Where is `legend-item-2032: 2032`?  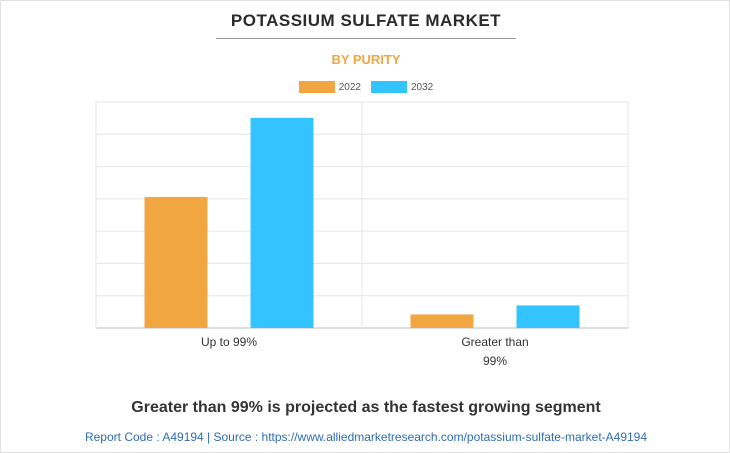 legend-item-2032: 2032 is located at coordinates (402, 87).